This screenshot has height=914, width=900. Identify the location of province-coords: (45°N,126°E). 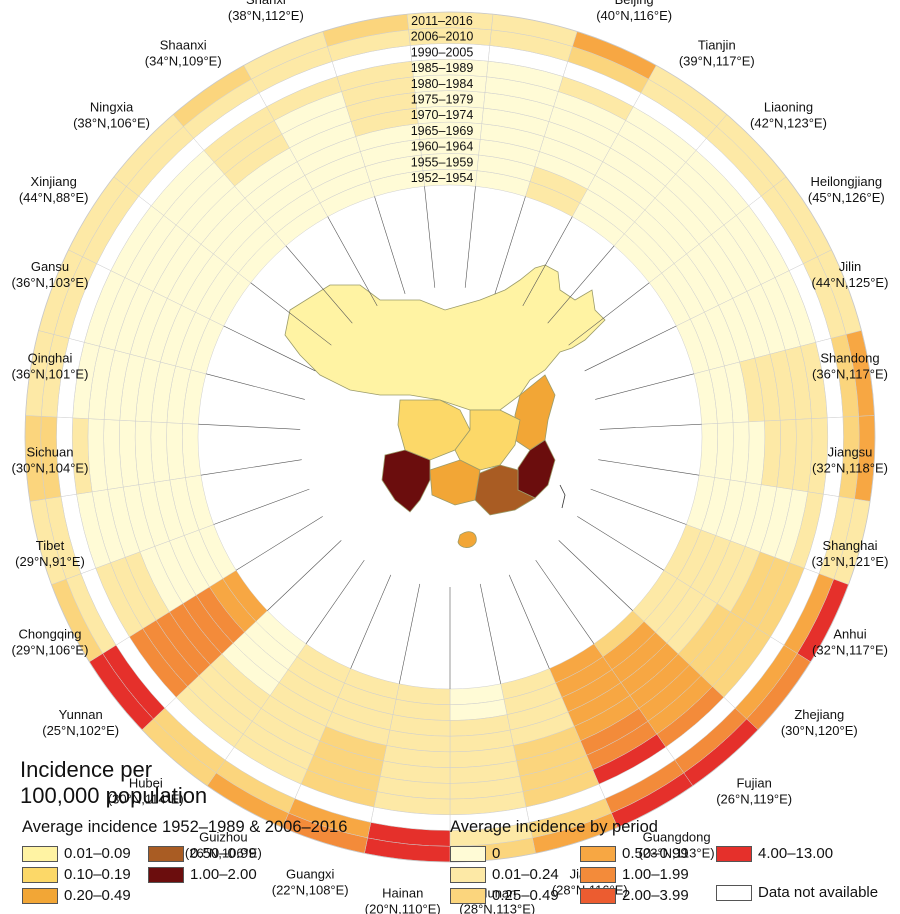
(846, 197).